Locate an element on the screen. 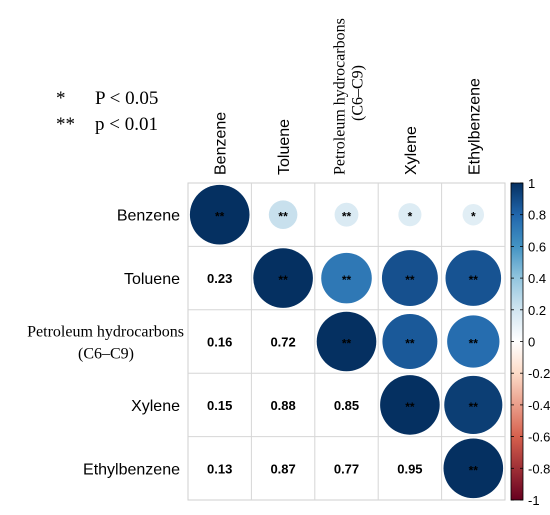 This screenshot has width=550, height=515. colorbar-tick-label: -1 is located at coordinates (534, 500).